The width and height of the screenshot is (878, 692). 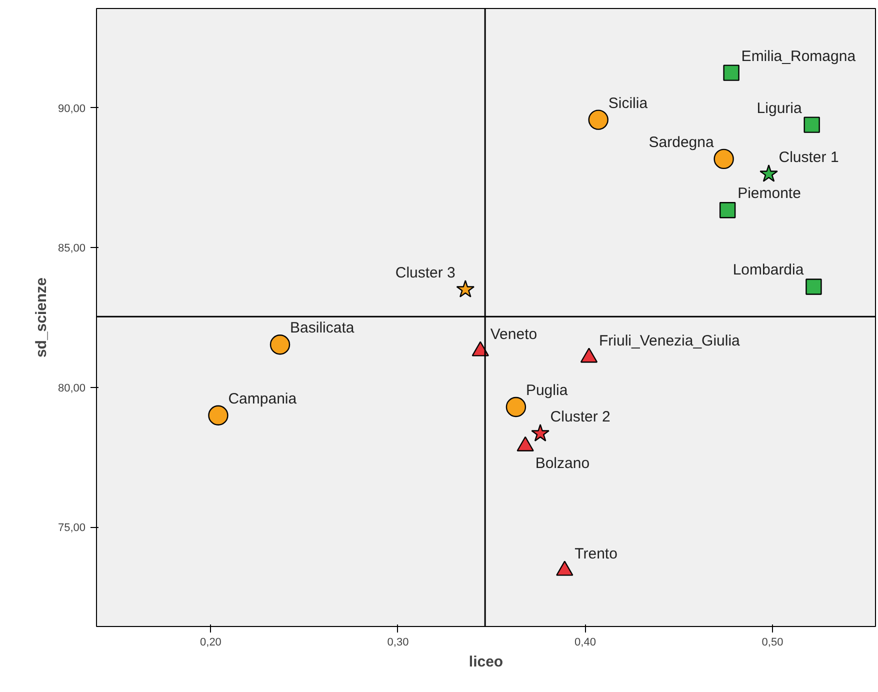 What do you see at coordinates (322, 328) in the screenshot?
I see `annotation: Basilicata` at bounding box center [322, 328].